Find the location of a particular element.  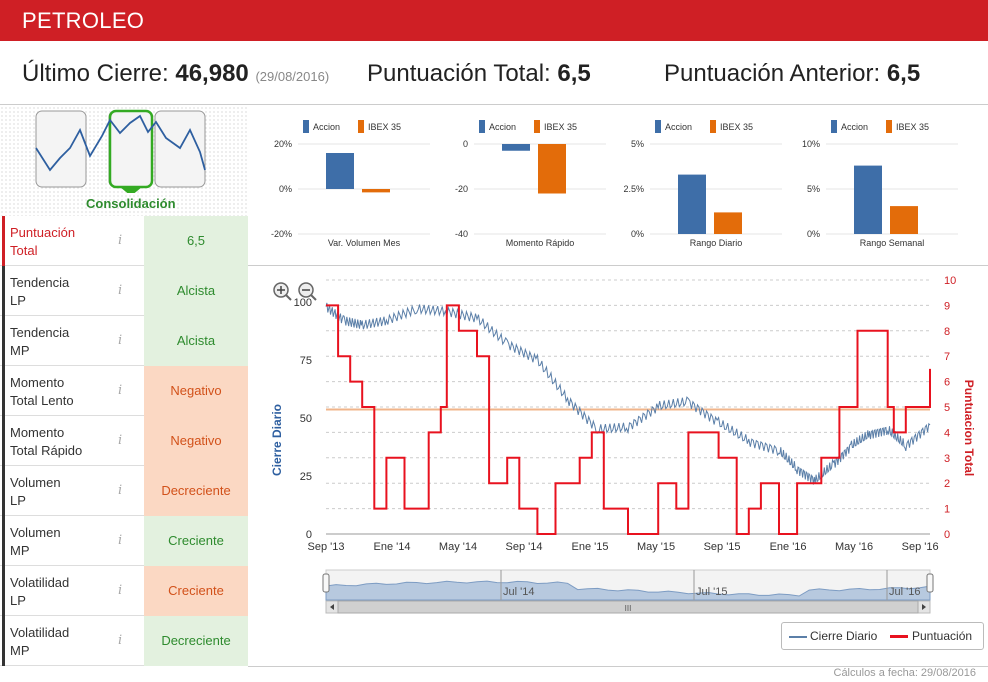

score-label-line2: Total Rápido is located at coordinates (46, 450).